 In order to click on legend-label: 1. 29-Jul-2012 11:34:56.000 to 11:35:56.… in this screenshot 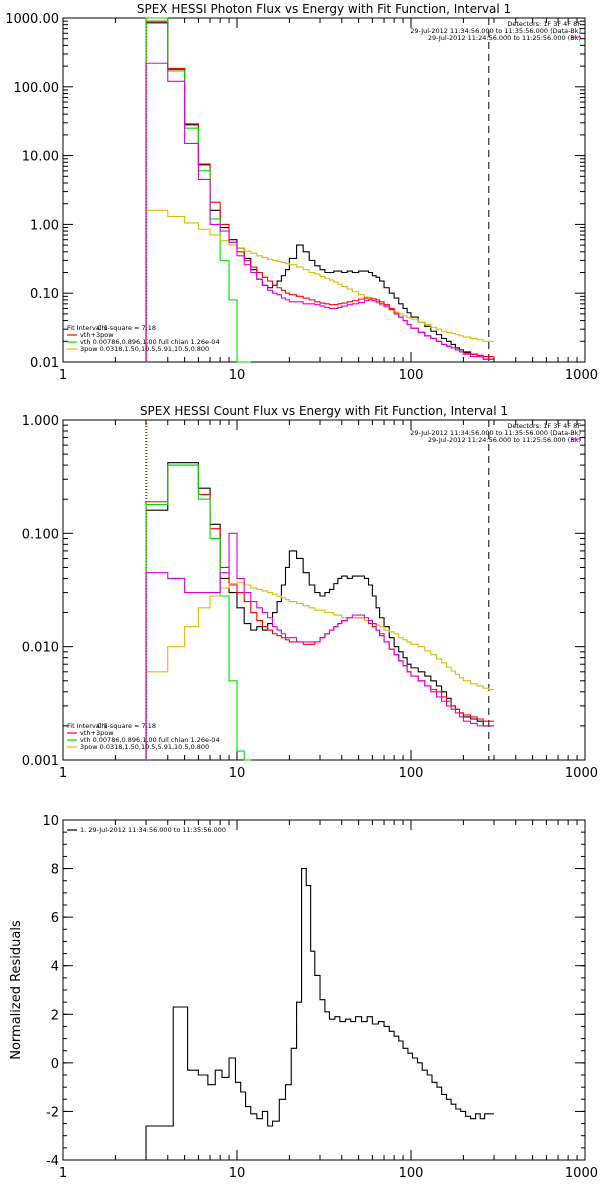, I will do `click(153, 830)`.